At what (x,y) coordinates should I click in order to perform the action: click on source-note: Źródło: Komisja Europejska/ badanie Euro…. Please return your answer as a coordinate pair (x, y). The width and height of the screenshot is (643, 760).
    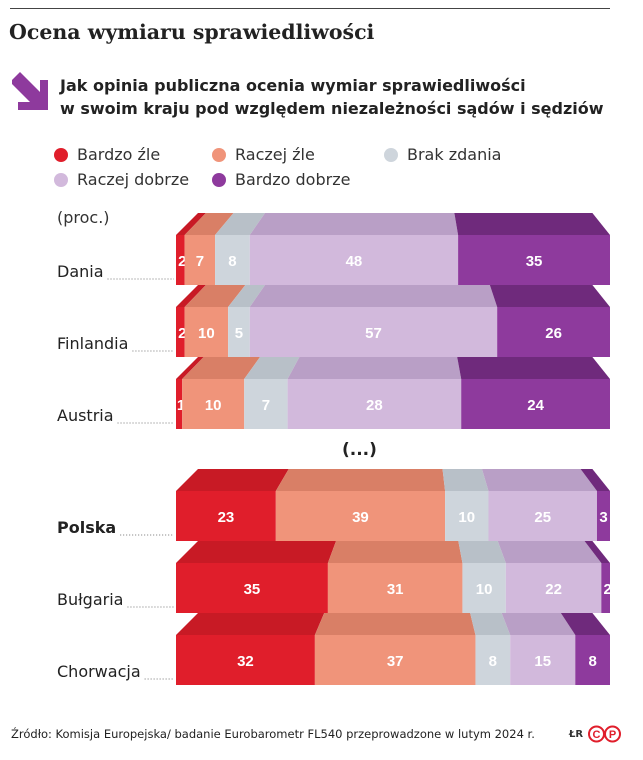
    Looking at the image, I should click on (273, 734).